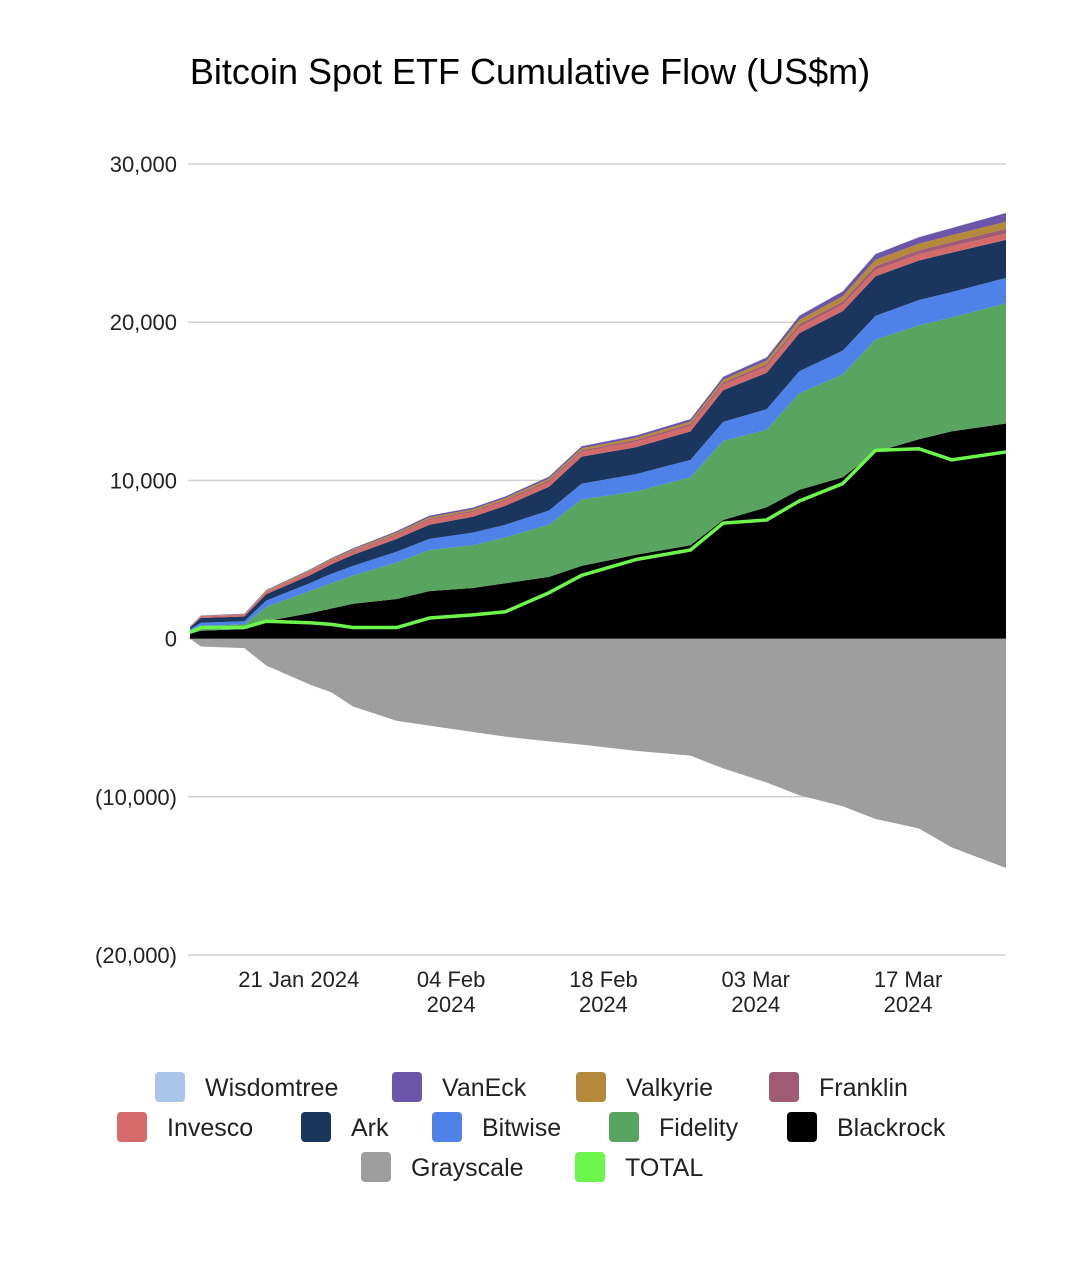 The image size is (1080, 1268). I want to click on legend-item-grayscale: Grayscale, so click(442, 1167).